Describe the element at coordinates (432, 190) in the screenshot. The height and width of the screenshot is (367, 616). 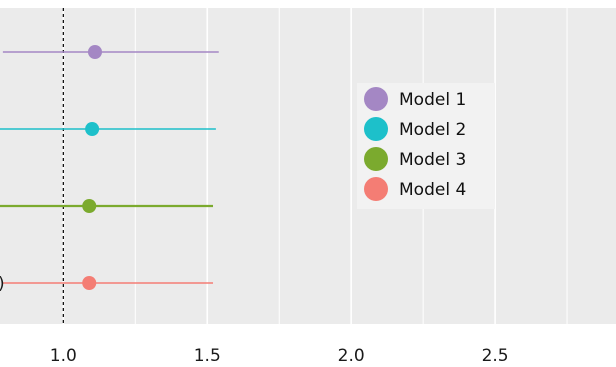
I see `legend-label-4: Model 4` at that location.